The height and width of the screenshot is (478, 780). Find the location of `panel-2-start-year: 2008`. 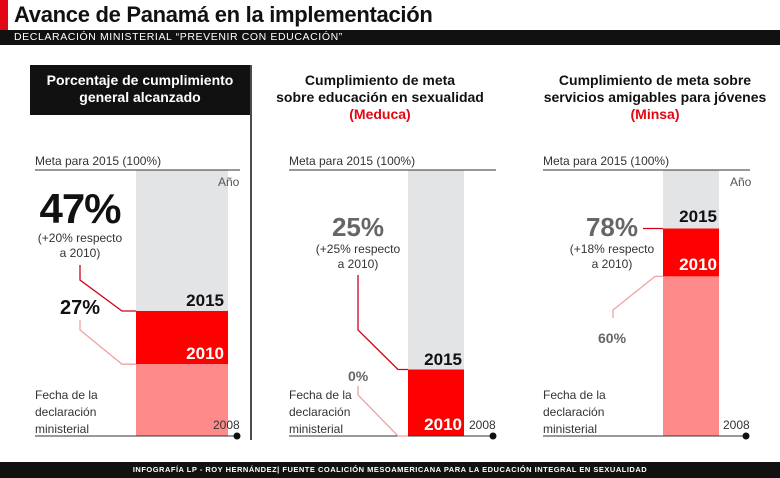

panel-2-start-year: 2008 is located at coordinates (482, 425).